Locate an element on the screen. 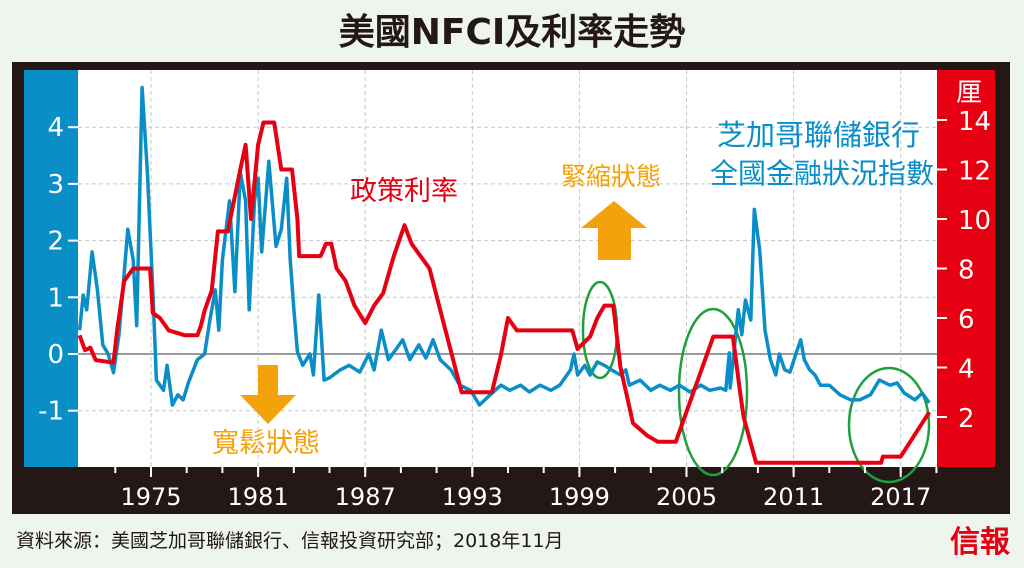 The width and height of the screenshot is (1024, 568). x-tick-label: 2005 is located at coordinates (686, 497).